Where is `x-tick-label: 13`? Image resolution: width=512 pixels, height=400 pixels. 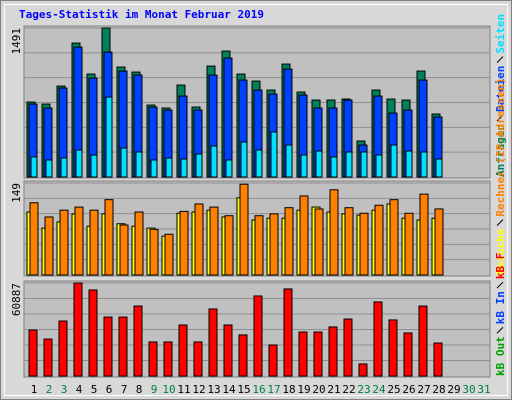
x-tick-label: 13 is located at coordinates (213, 389).